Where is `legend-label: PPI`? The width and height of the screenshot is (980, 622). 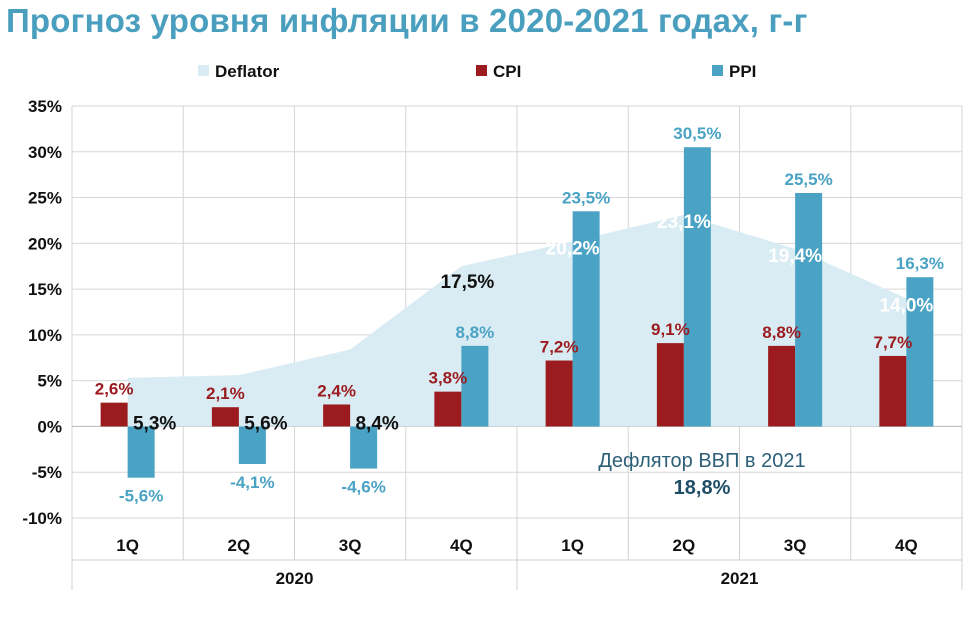 legend-label: PPI is located at coordinates (742, 71).